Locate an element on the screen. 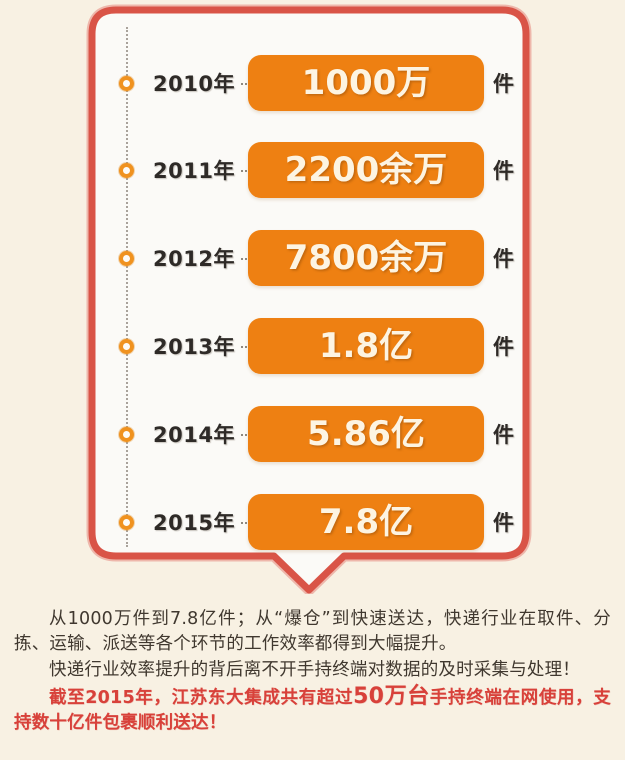 This screenshot has width=625, height=760. caption-paragraph-2: 快递行业效率提升的背后离不开手持终端对数据的及时采集与处理！ is located at coordinates (314, 670).